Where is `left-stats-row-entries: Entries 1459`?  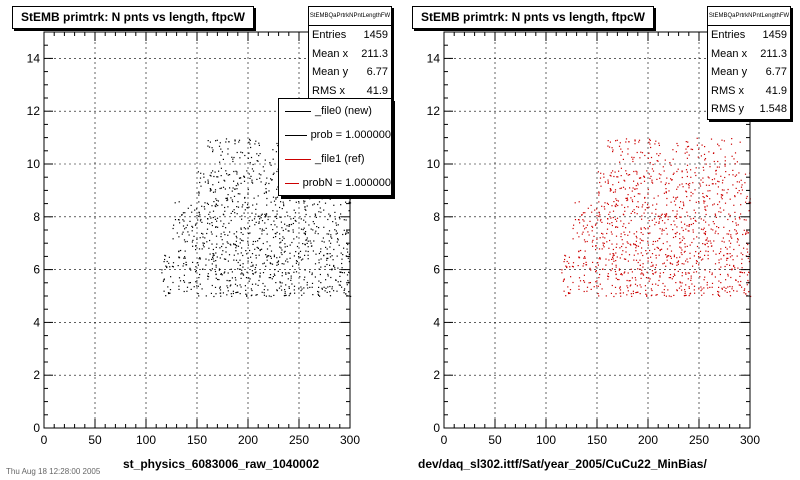
left-stats-row-entries: Entries 1459 is located at coordinates (350, 35).